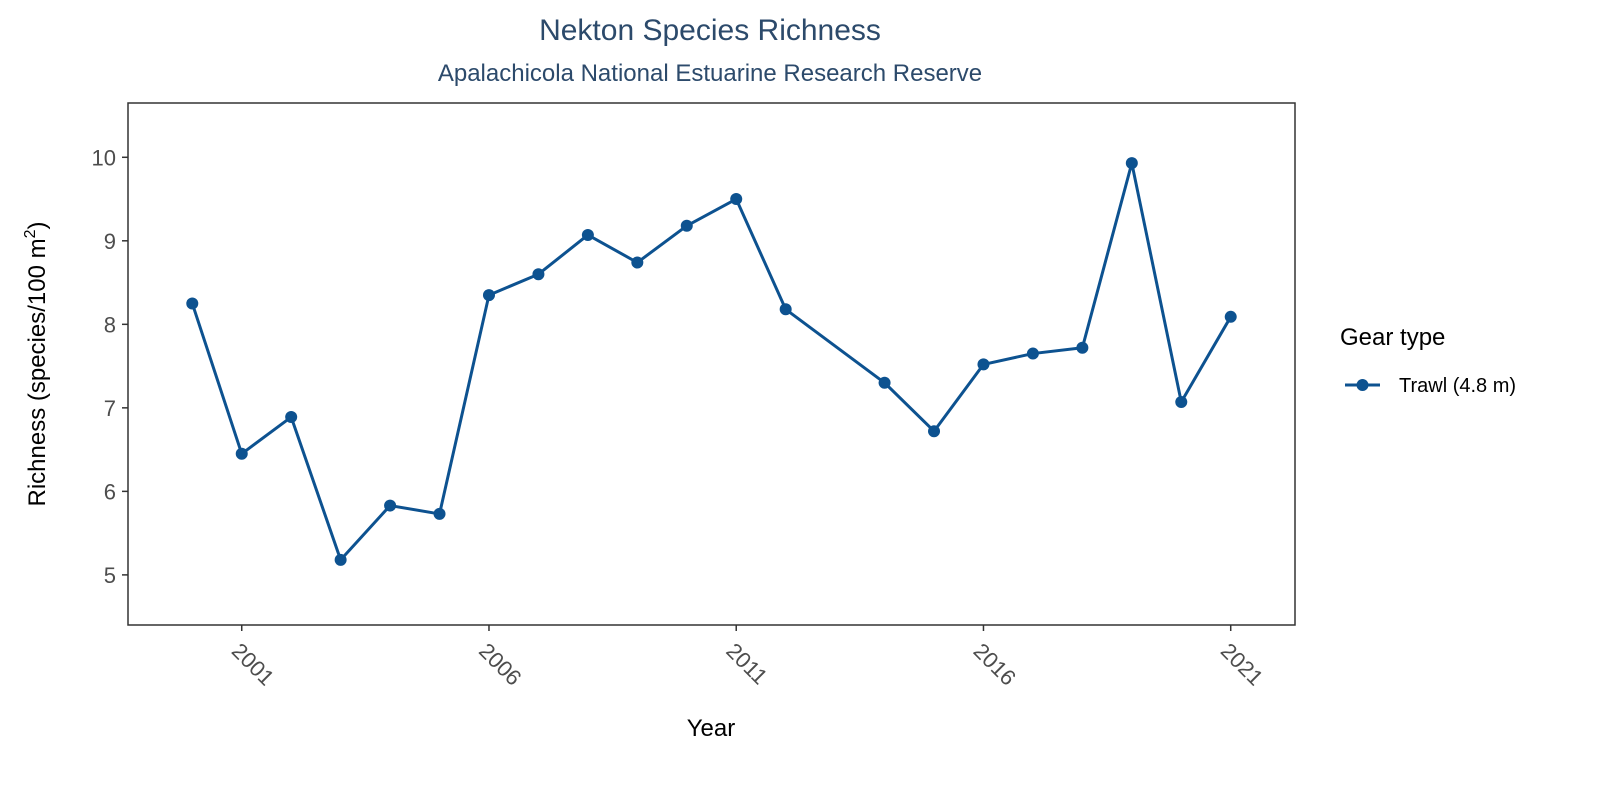 The image size is (1600, 800). I want to click on x-tick-label: 2011, so click(746, 663).